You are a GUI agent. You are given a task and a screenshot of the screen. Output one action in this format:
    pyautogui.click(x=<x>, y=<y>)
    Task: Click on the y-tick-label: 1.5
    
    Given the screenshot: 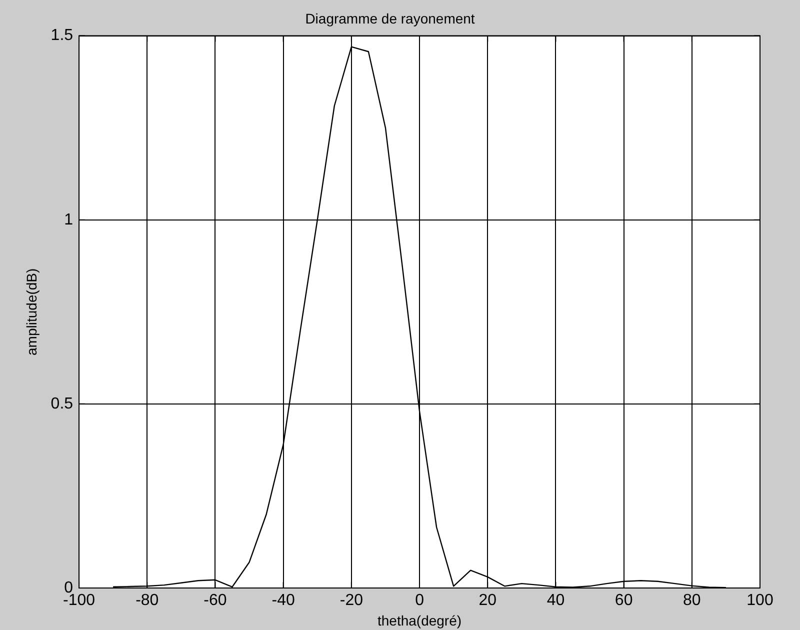 What is the action you would take?
    pyautogui.click(x=62, y=35)
    